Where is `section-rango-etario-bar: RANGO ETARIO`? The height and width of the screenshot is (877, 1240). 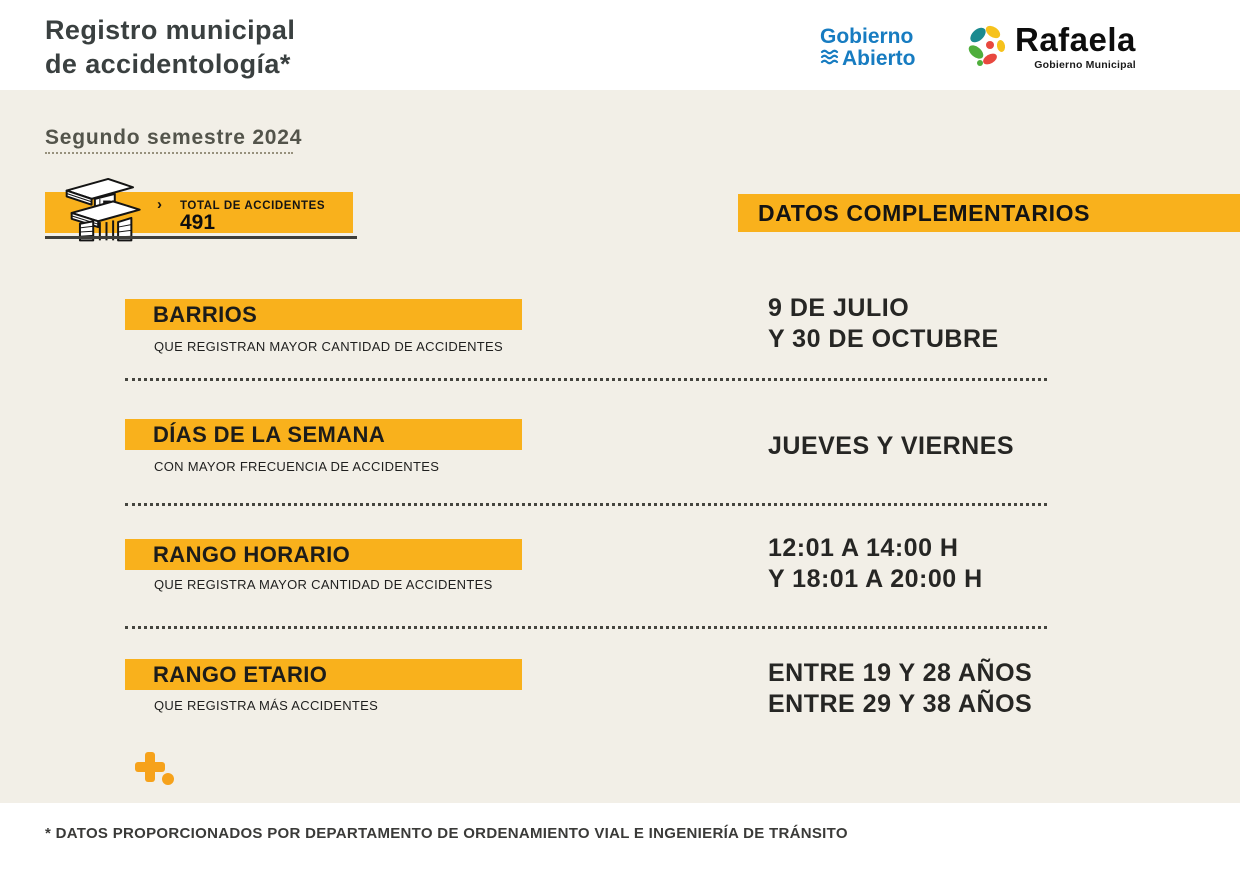 section-rango-etario-bar: RANGO ETARIO is located at coordinates (323, 674).